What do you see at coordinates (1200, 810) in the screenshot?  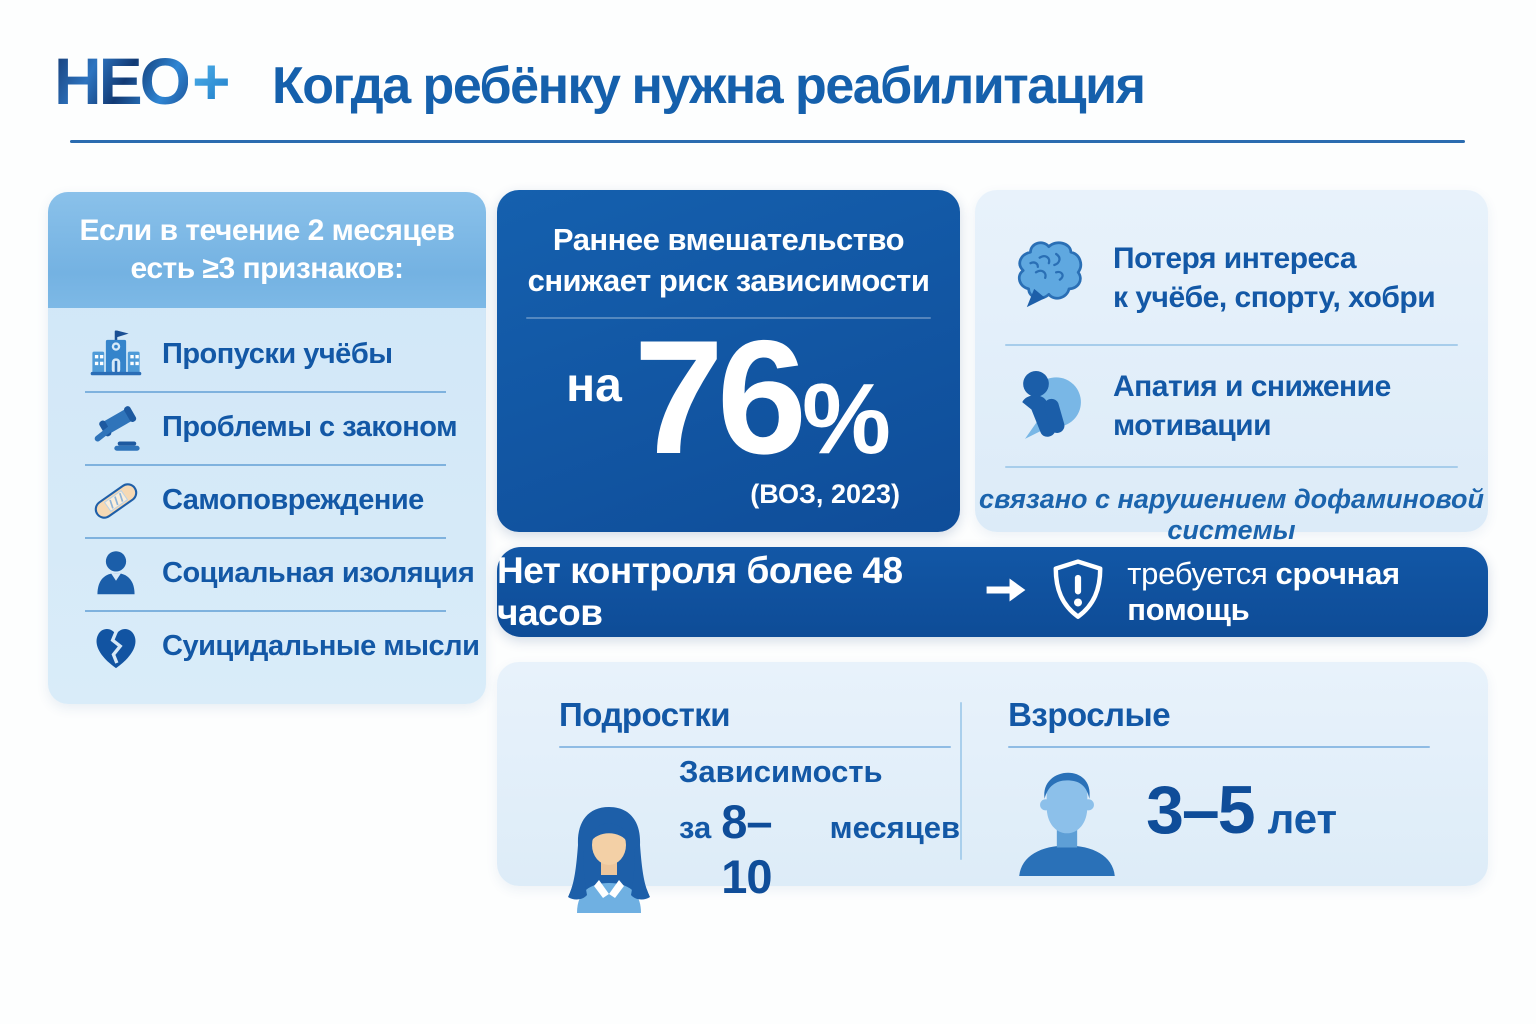 I see `adults-value: 3–5` at bounding box center [1200, 810].